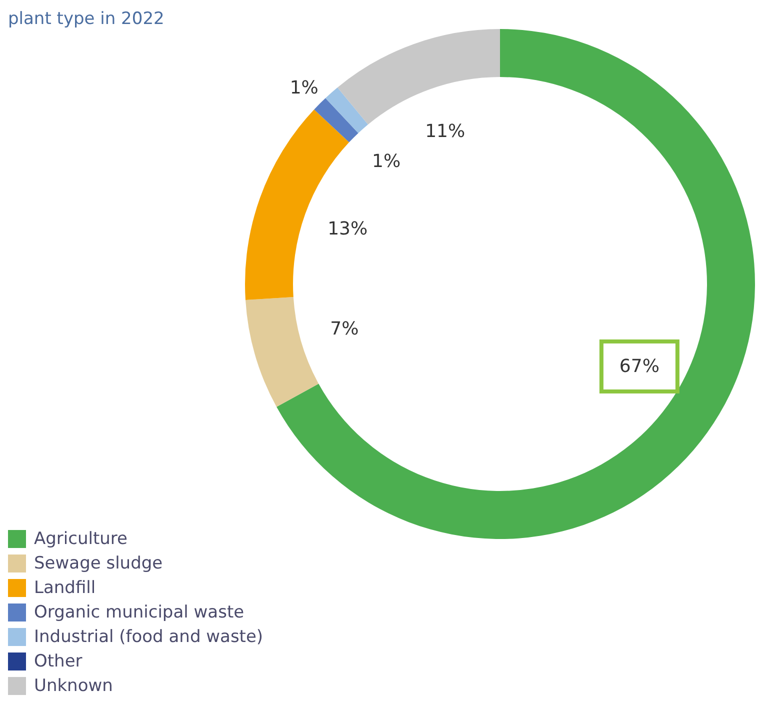 The image size is (767, 702). What do you see at coordinates (344, 329) in the screenshot?
I see `data-label: 7%` at bounding box center [344, 329].